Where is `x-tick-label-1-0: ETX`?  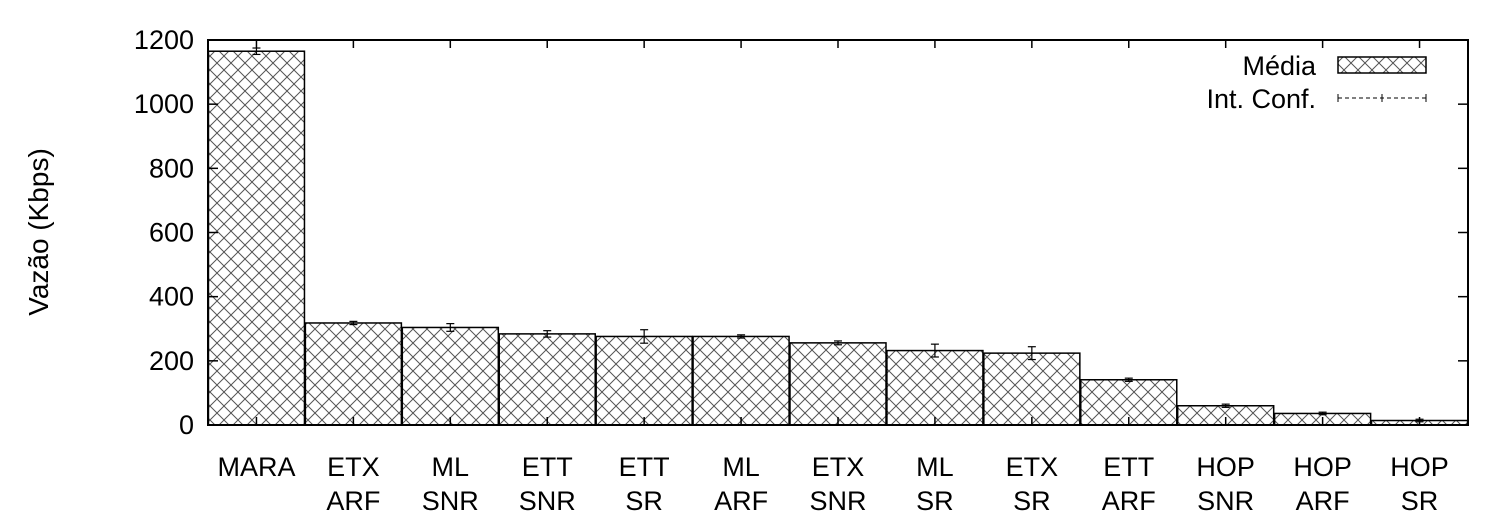 x-tick-label-1-0: ETX is located at coordinates (353, 467).